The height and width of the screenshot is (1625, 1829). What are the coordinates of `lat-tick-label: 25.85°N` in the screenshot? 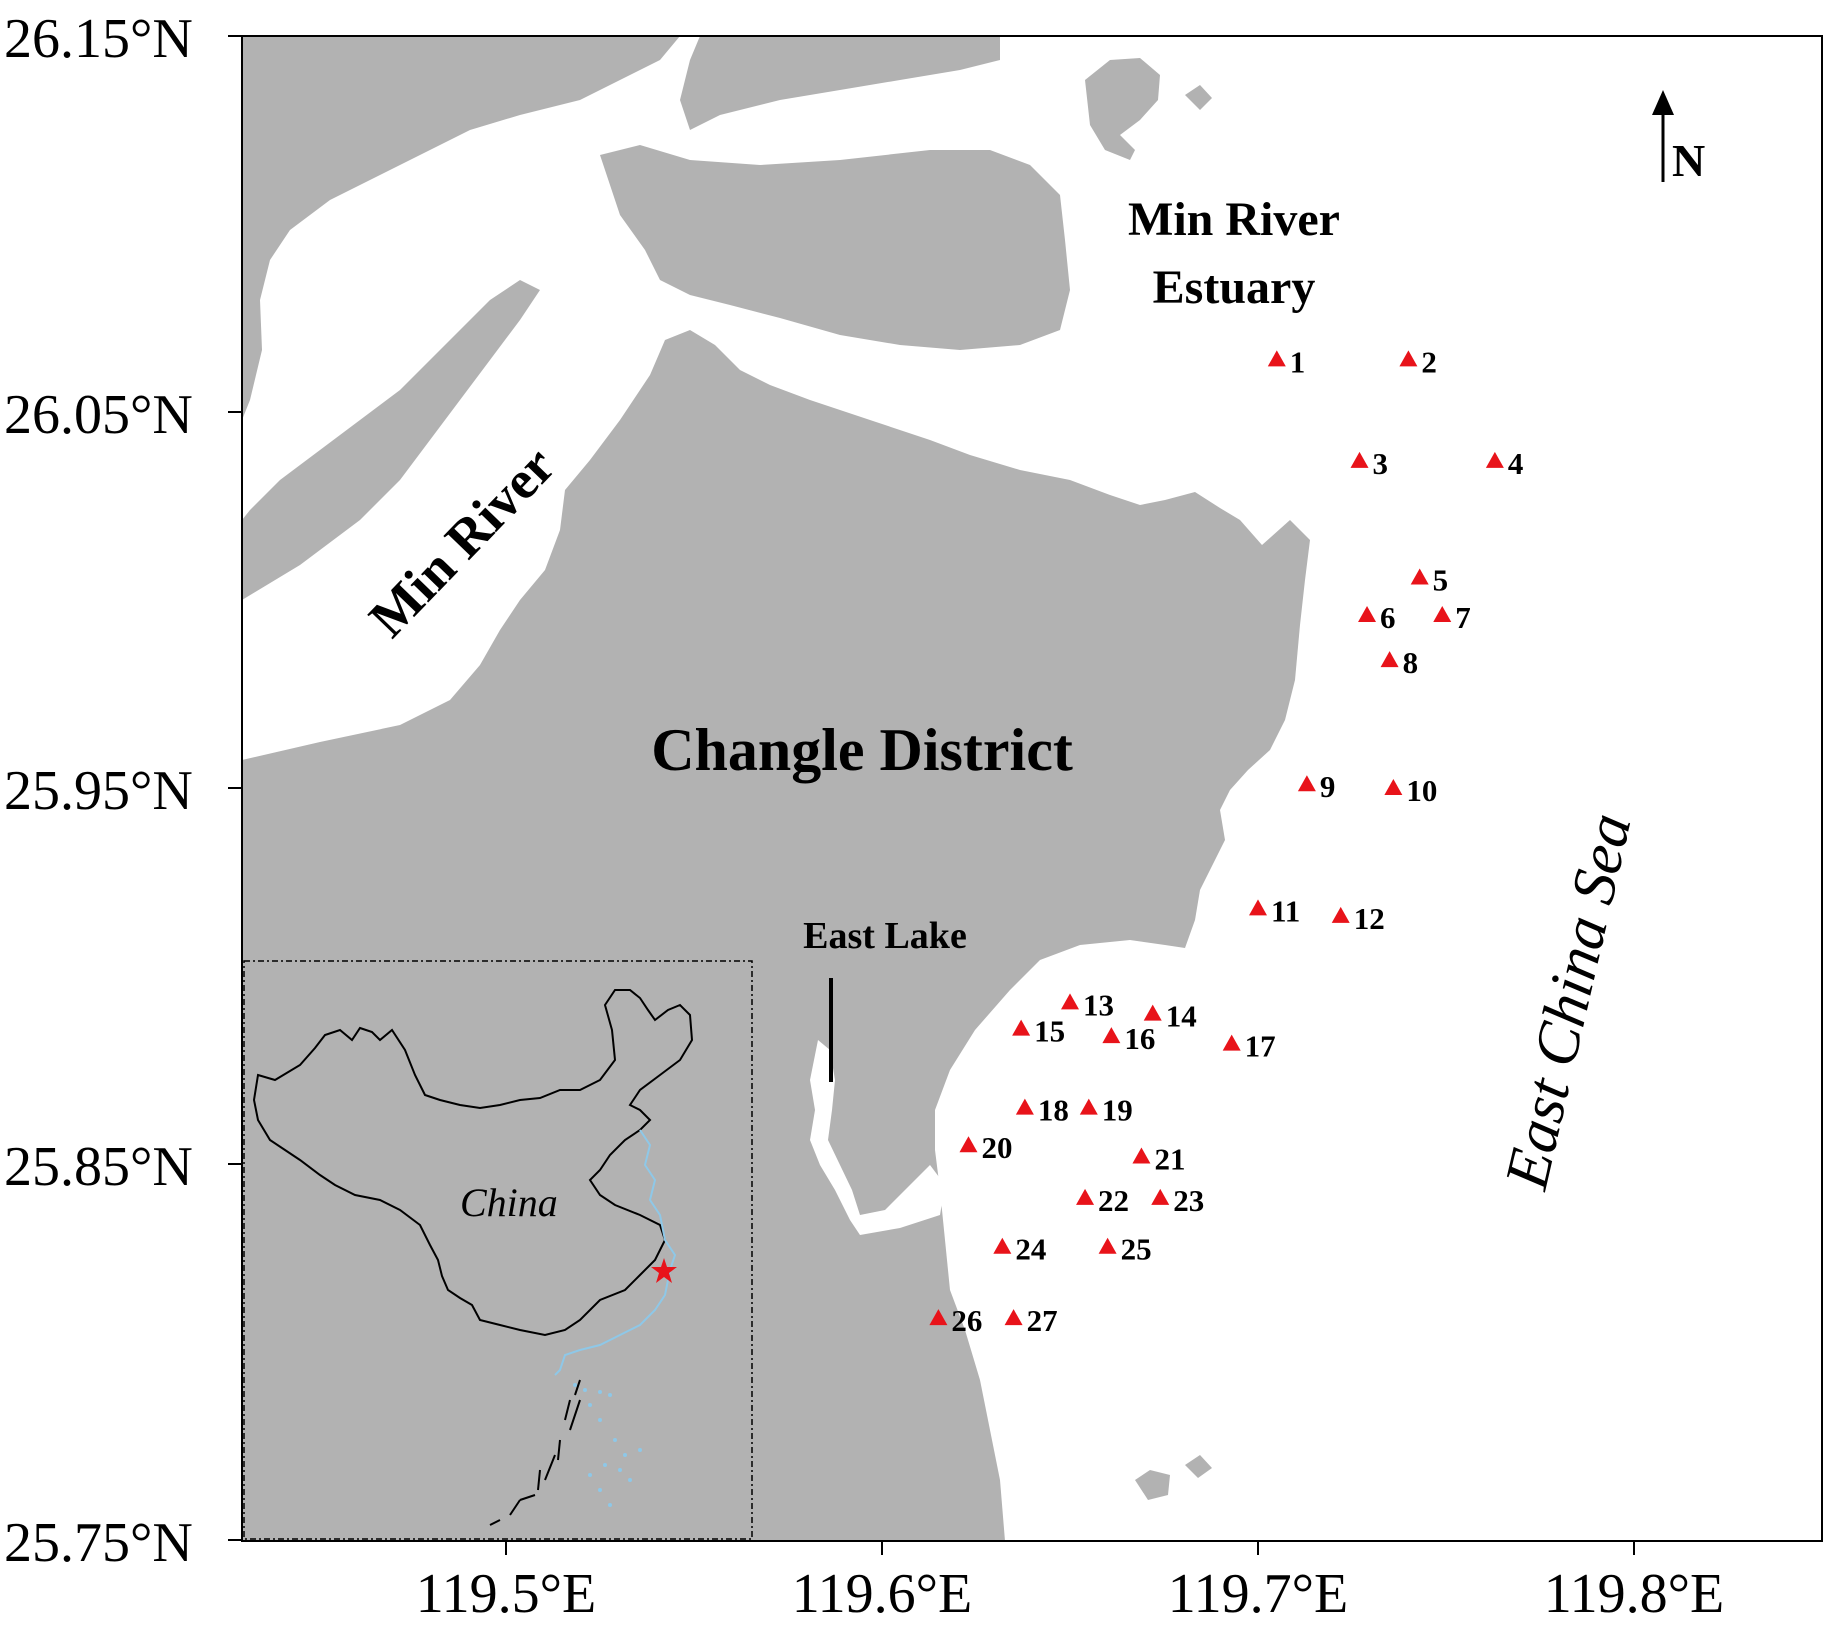 It's located at (98, 1167).